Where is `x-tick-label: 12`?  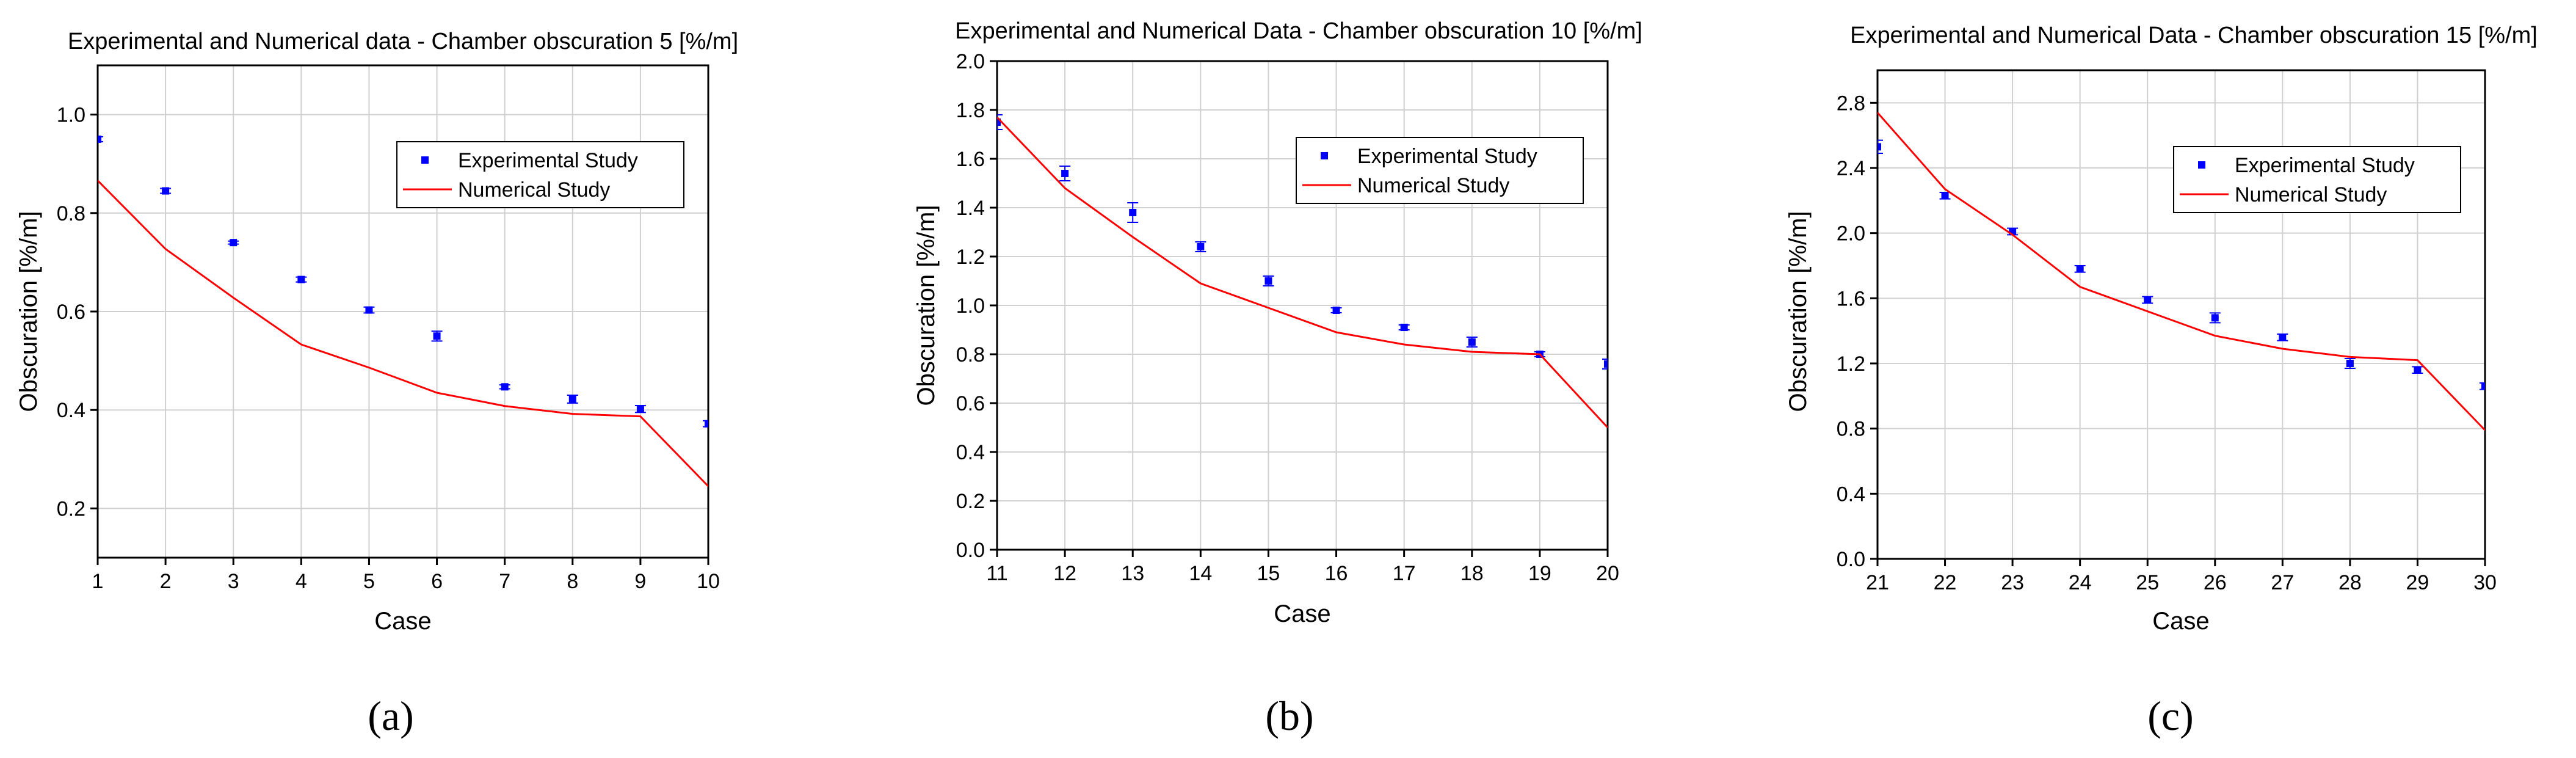 x-tick-label: 12 is located at coordinates (1064, 573).